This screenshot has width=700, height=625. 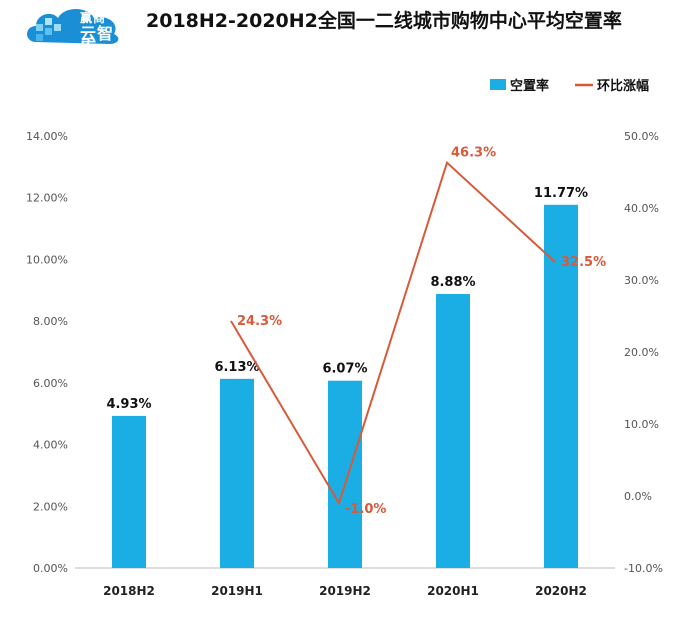 I want to click on x-axis: 2018H2 2019H1 2019H2 2020H1 2020H2, so click(x=345, y=591).